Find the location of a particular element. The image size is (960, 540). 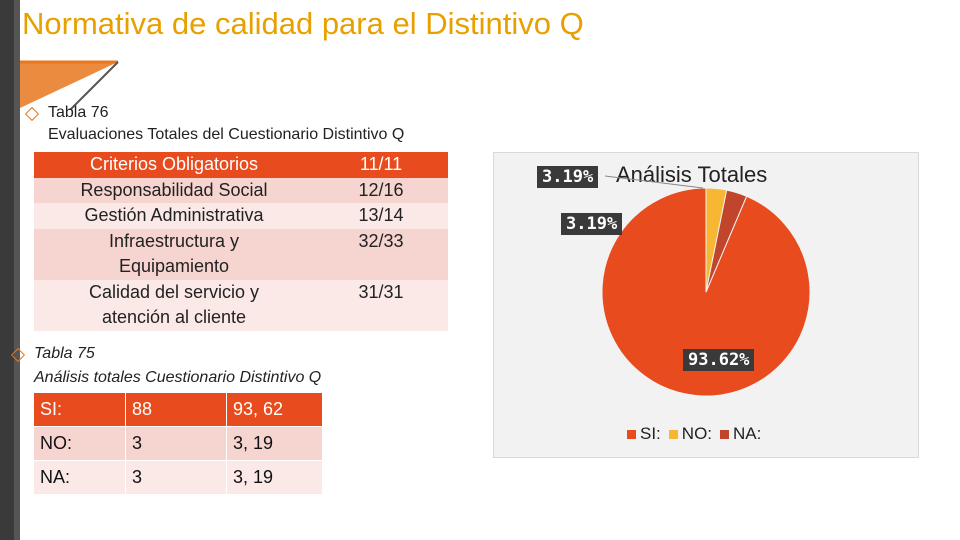

table-row: NA: 3 3, 19 is located at coordinates (178, 477).